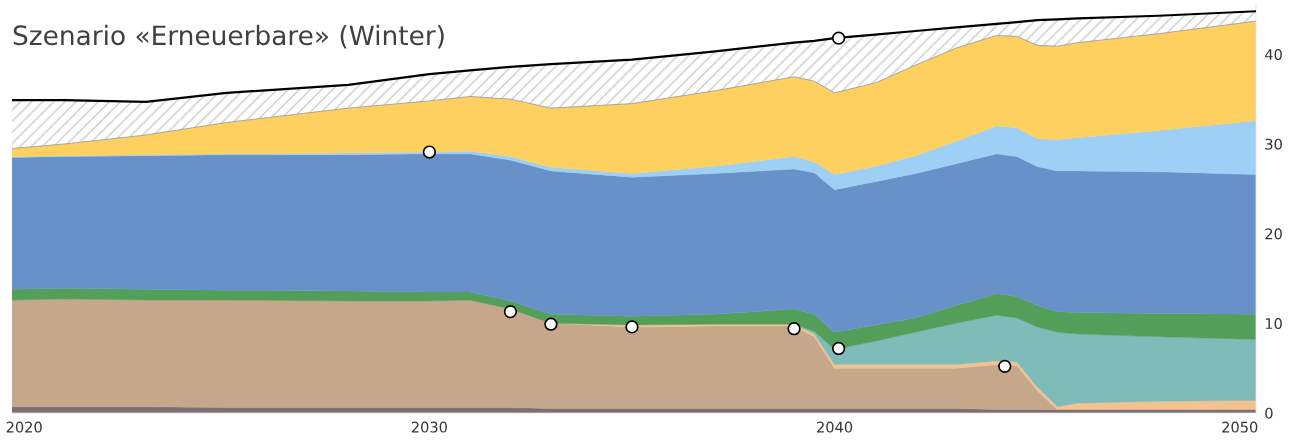 The image size is (1294, 441). Describe the element at coordinates (1273, 324) in the screenshot. I see `y-tick-label: 10` at that location.